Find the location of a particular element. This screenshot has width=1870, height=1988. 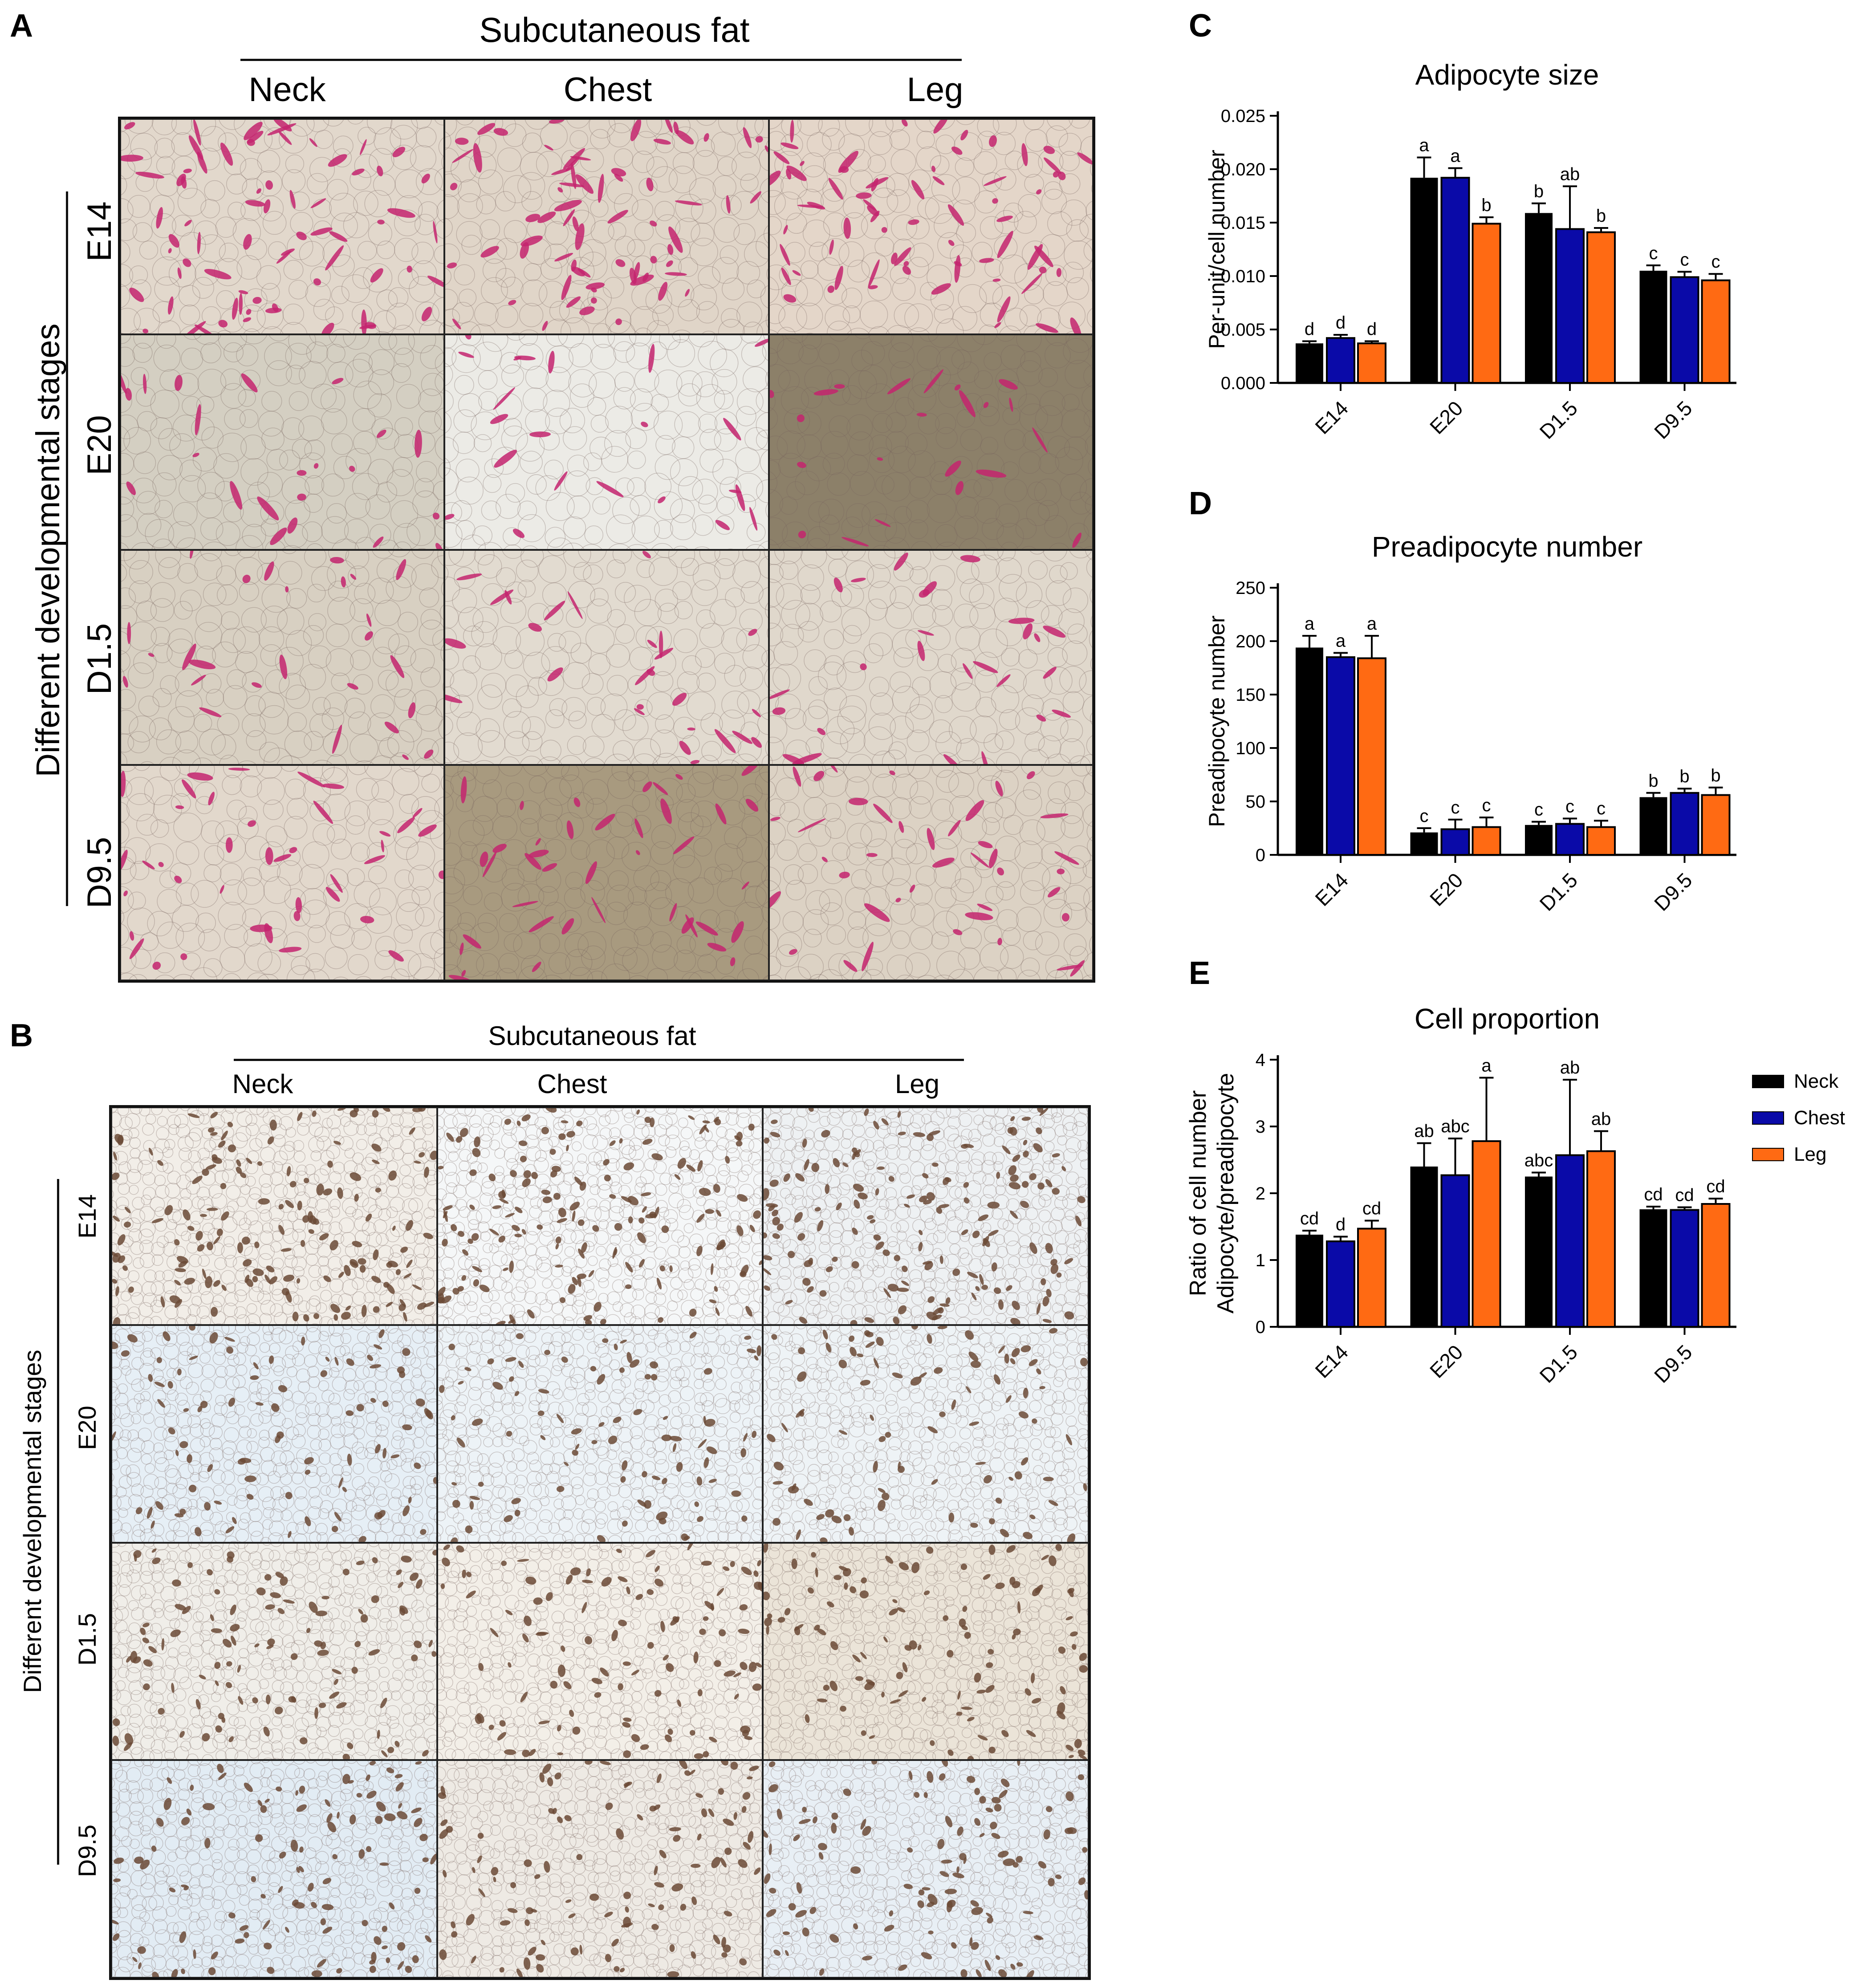

legend-label-leg: Leg is located at coordinates (1810, 1154).